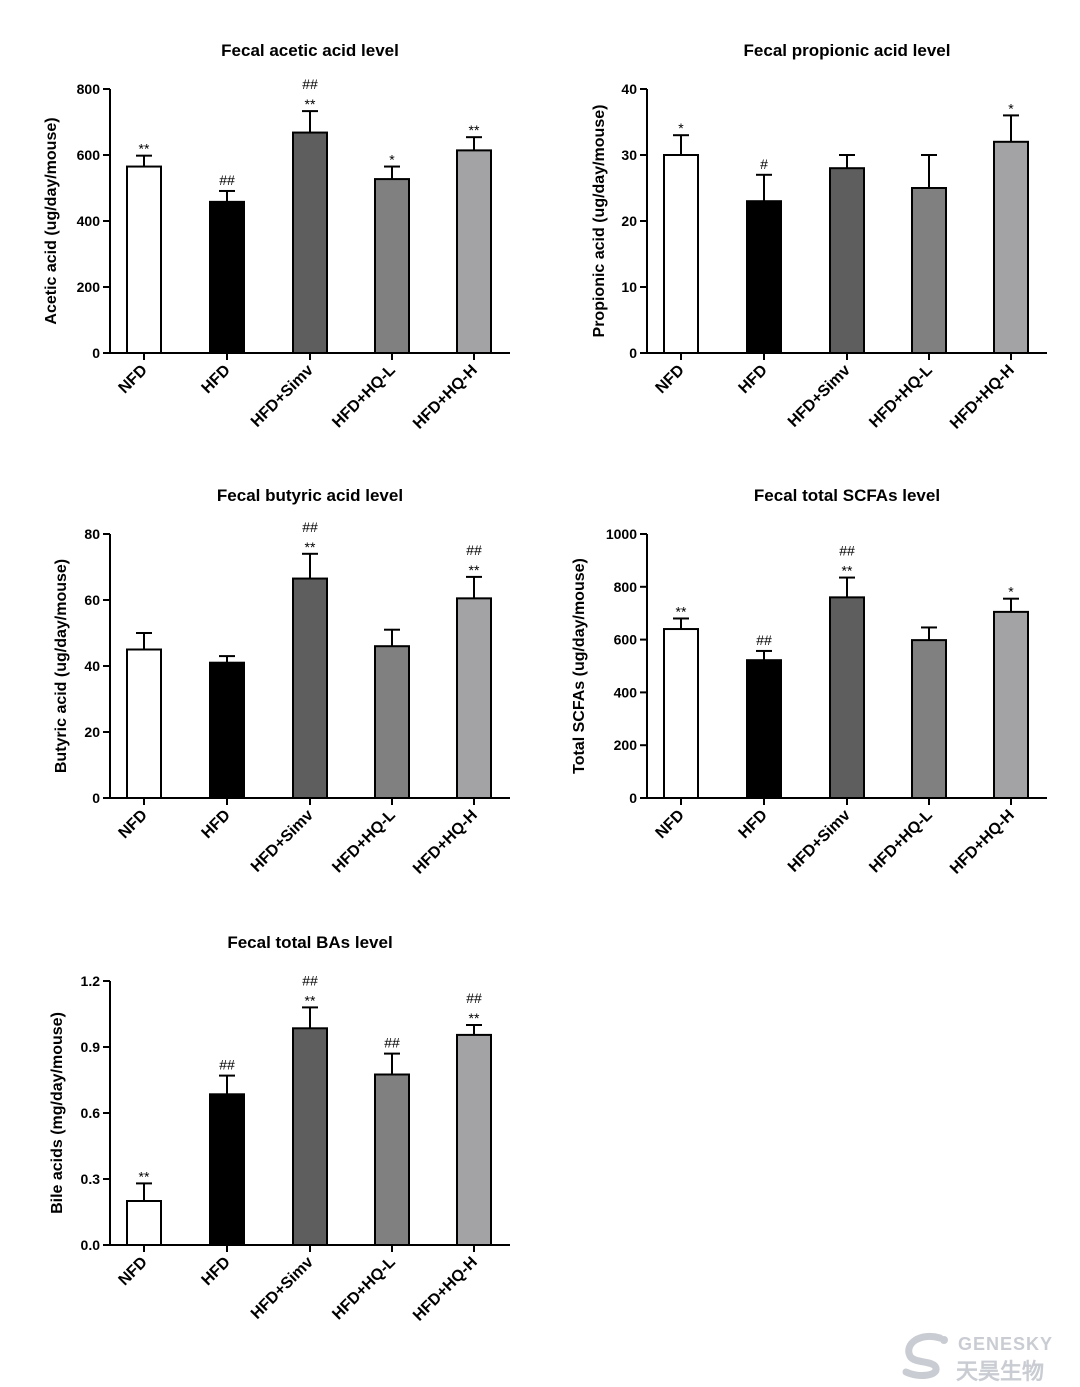 This screenshot has width=1080, height=1387. I want to click on chart-title: Fecal butyric acid level, so click(310, 495).